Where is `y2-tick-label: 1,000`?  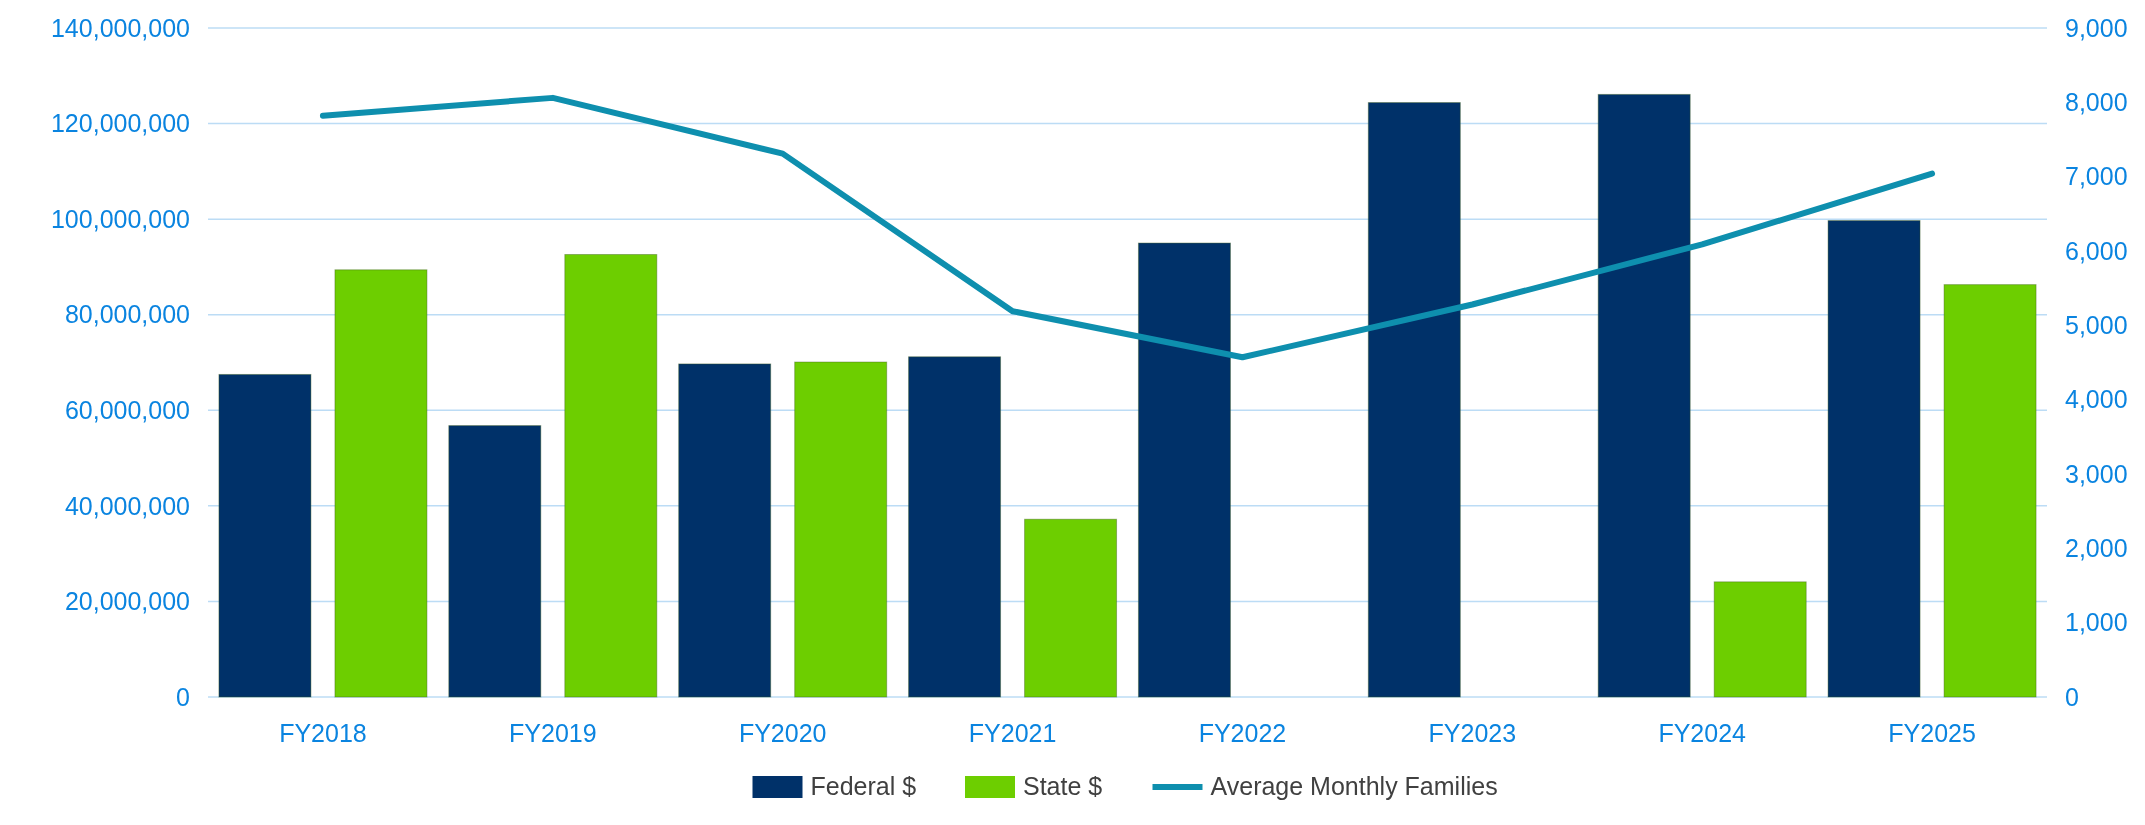 y2-tick-label: 1,000 is located at coordinates (2096, 622).